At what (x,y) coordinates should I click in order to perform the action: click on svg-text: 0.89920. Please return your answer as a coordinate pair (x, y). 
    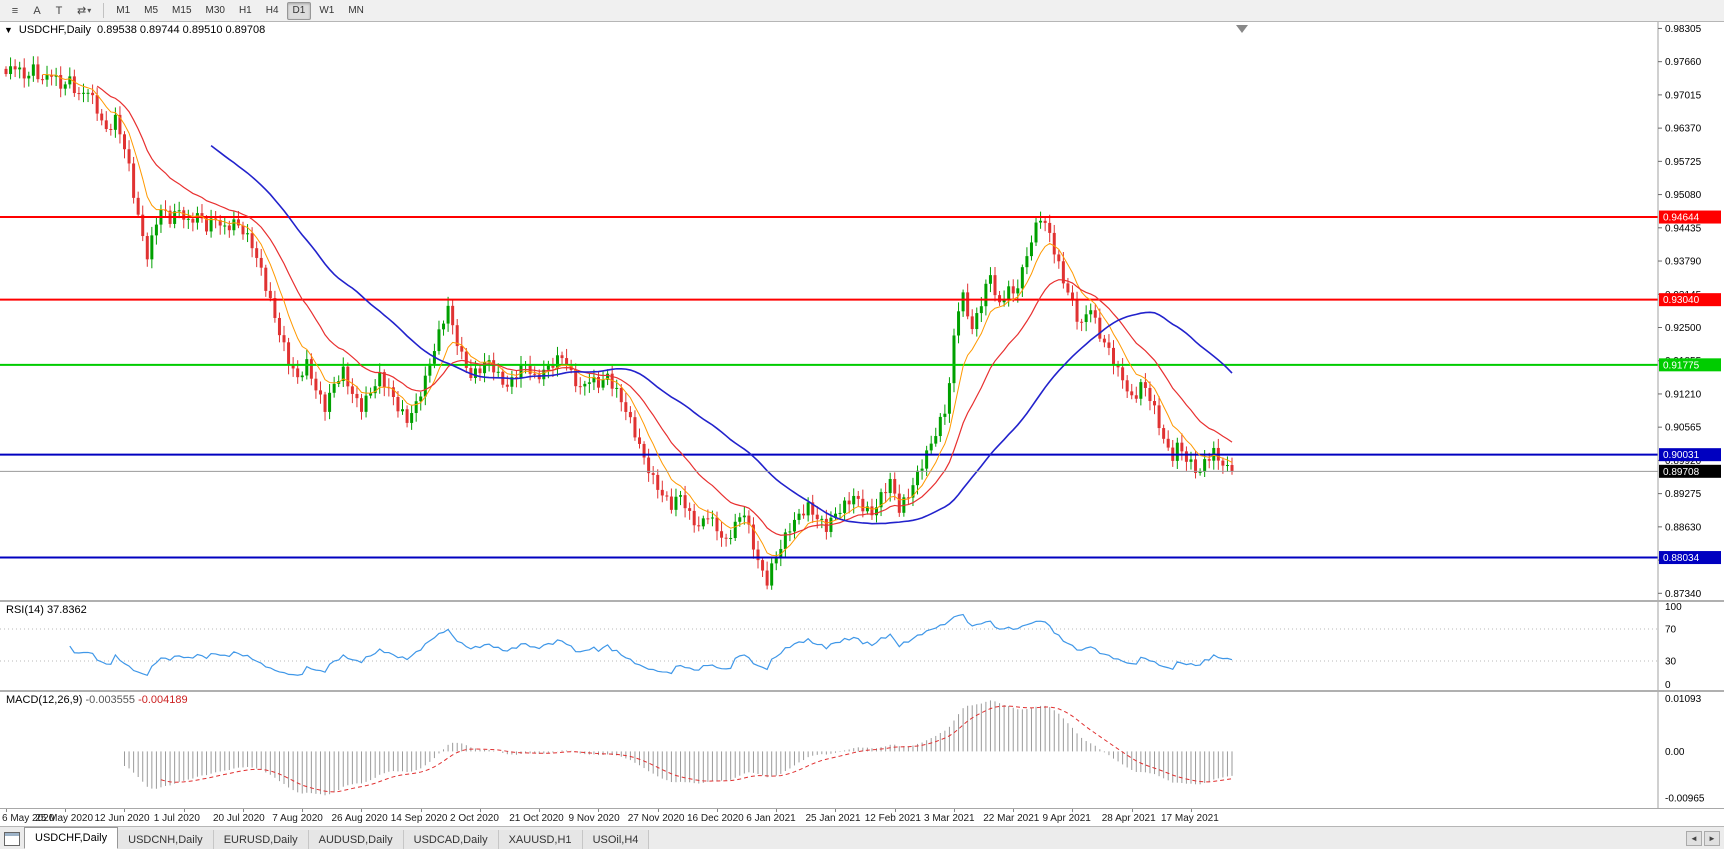
    Looking at the image, I should click on (1683, 461).